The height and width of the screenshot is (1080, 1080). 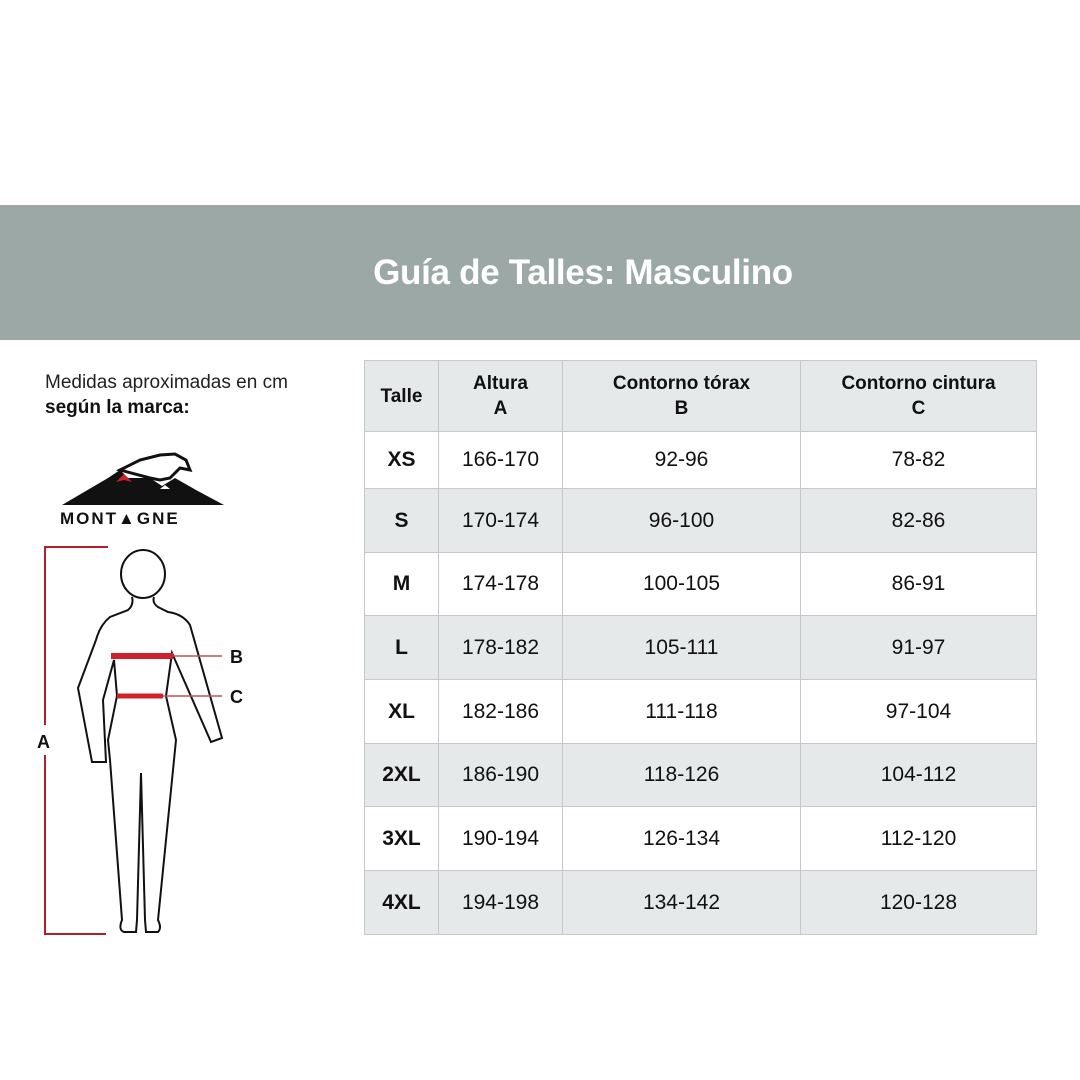 I want to click on size-cell: XS, so click(x=401, y=460).